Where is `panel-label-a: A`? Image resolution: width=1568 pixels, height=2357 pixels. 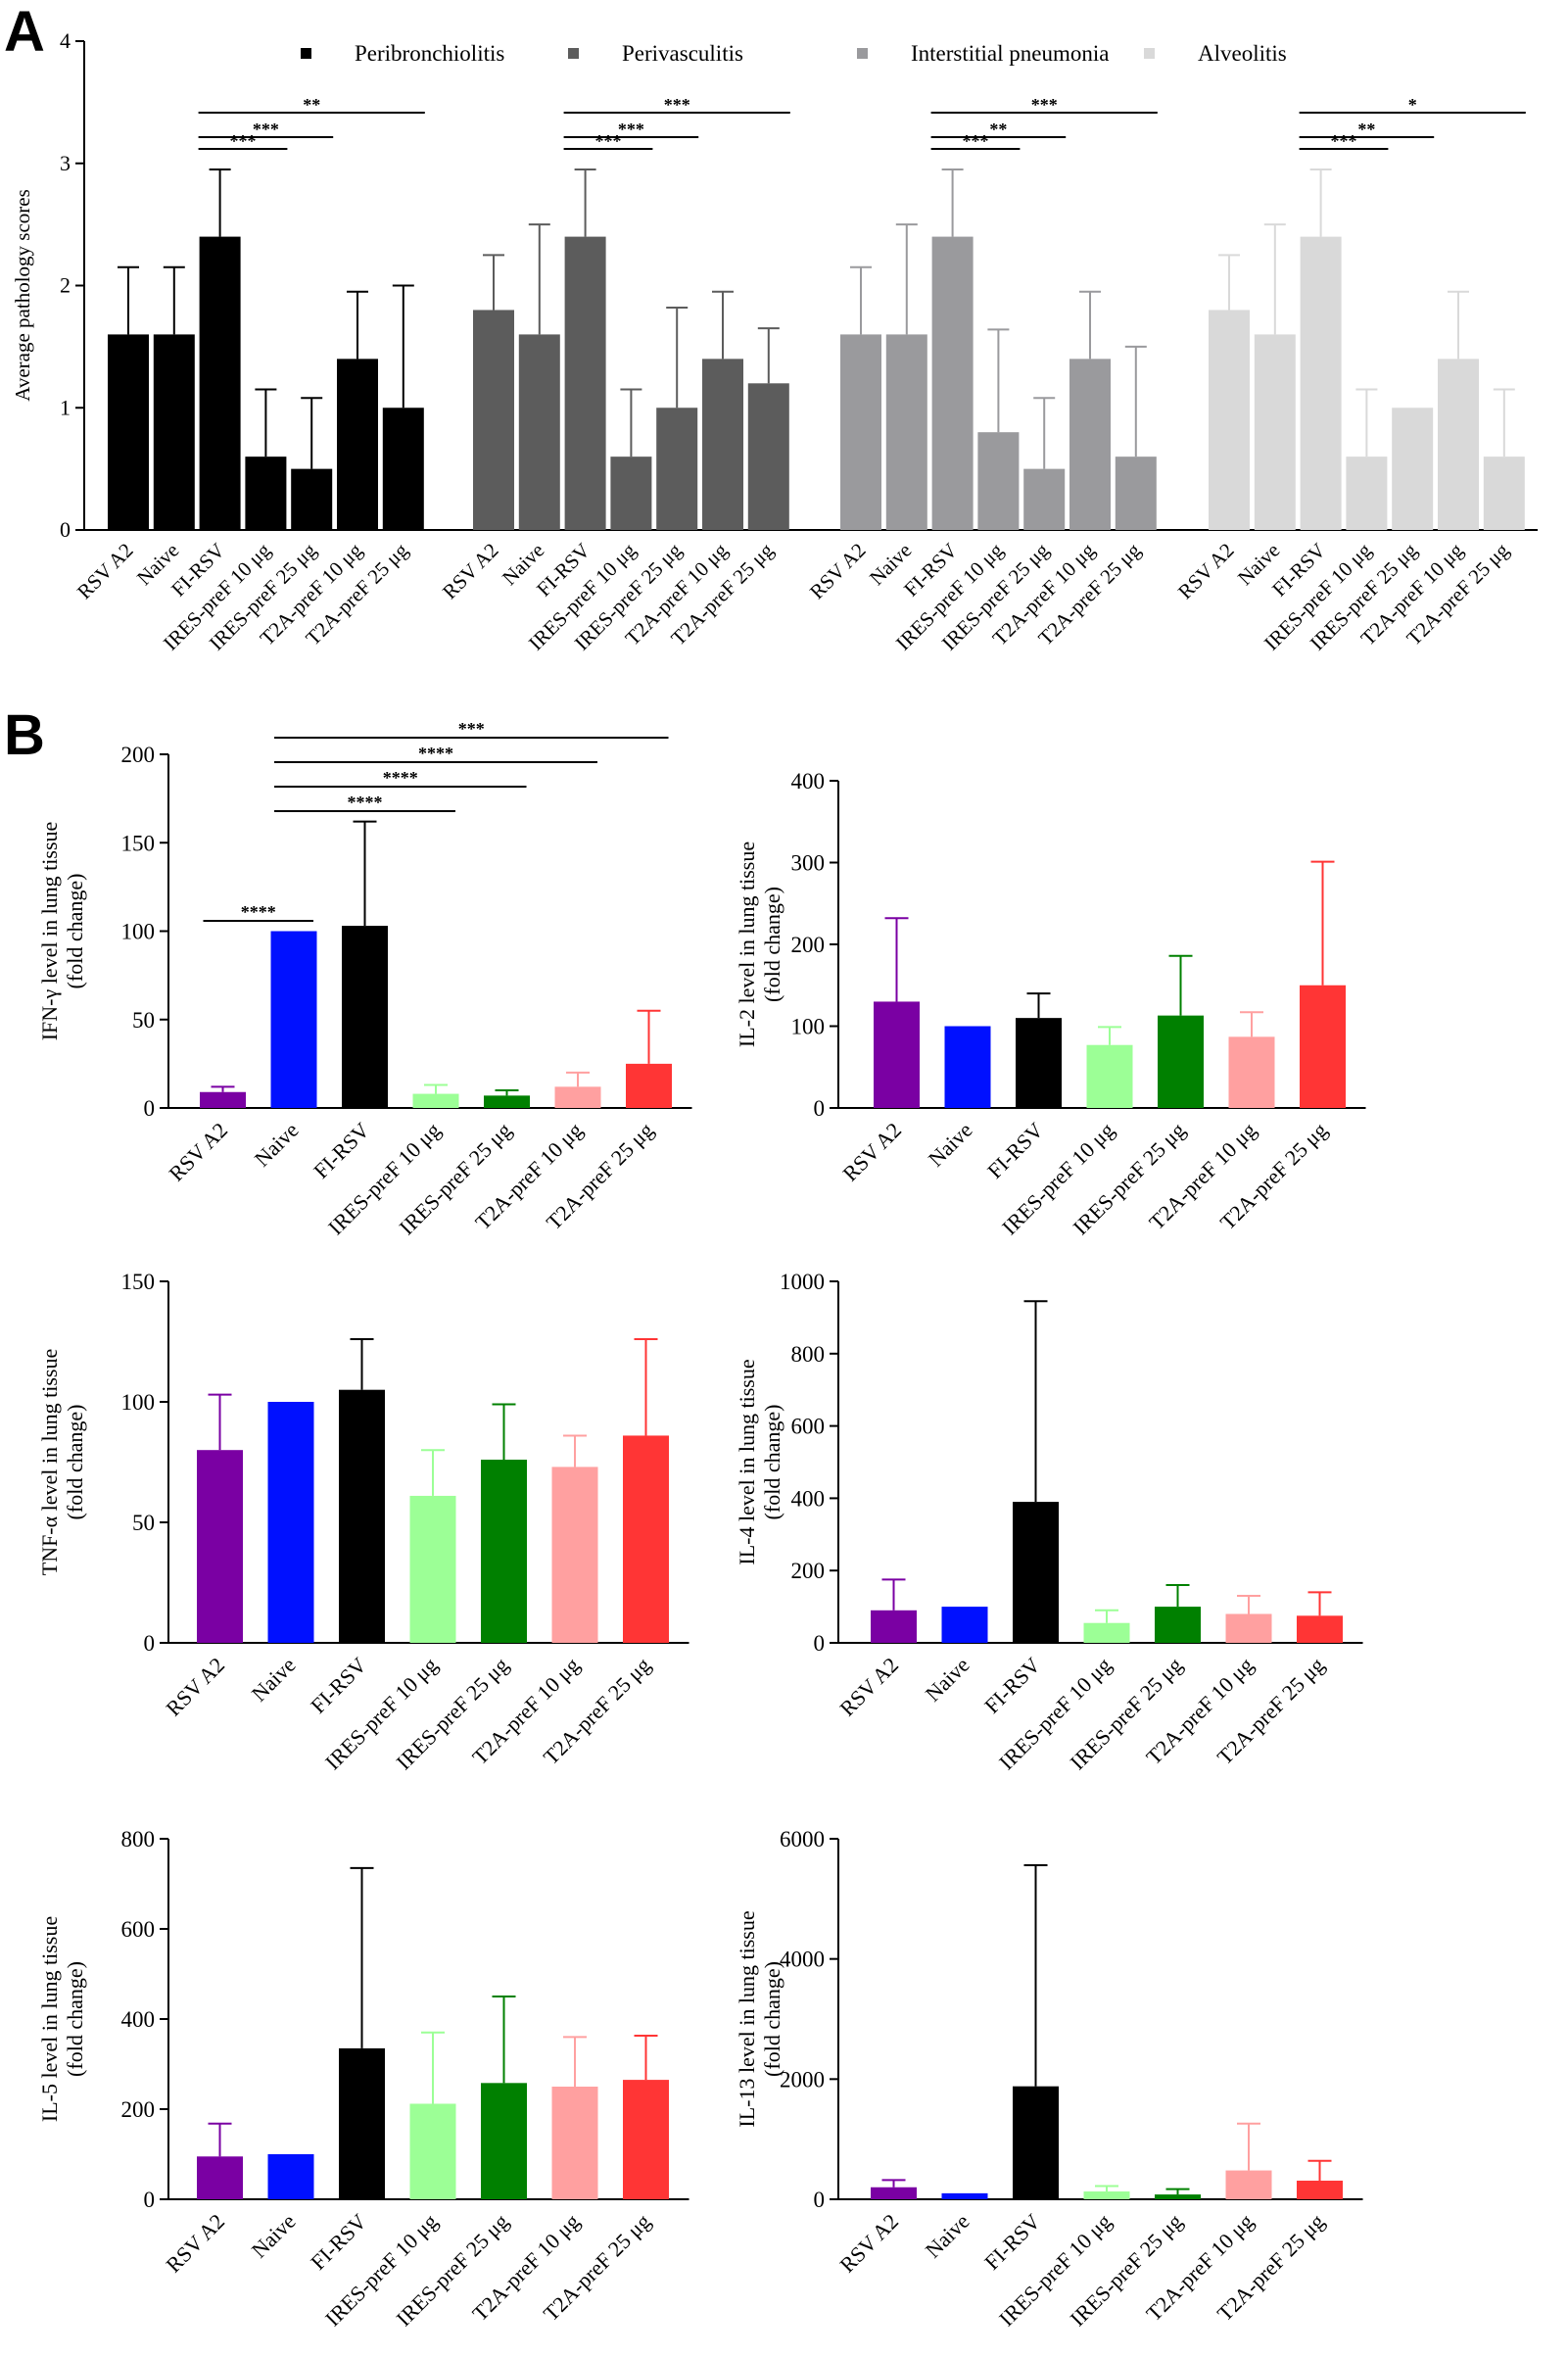
panel-label-a: A is located at coordinates (25, 32).